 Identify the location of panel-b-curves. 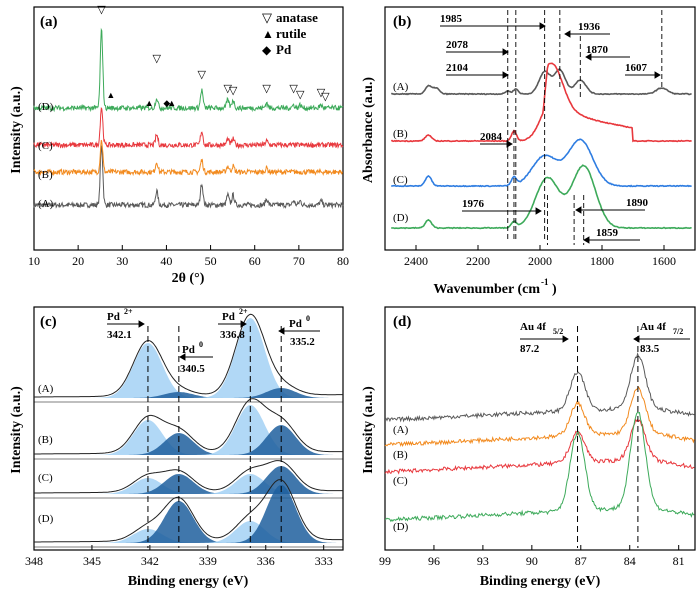
(541, 146).